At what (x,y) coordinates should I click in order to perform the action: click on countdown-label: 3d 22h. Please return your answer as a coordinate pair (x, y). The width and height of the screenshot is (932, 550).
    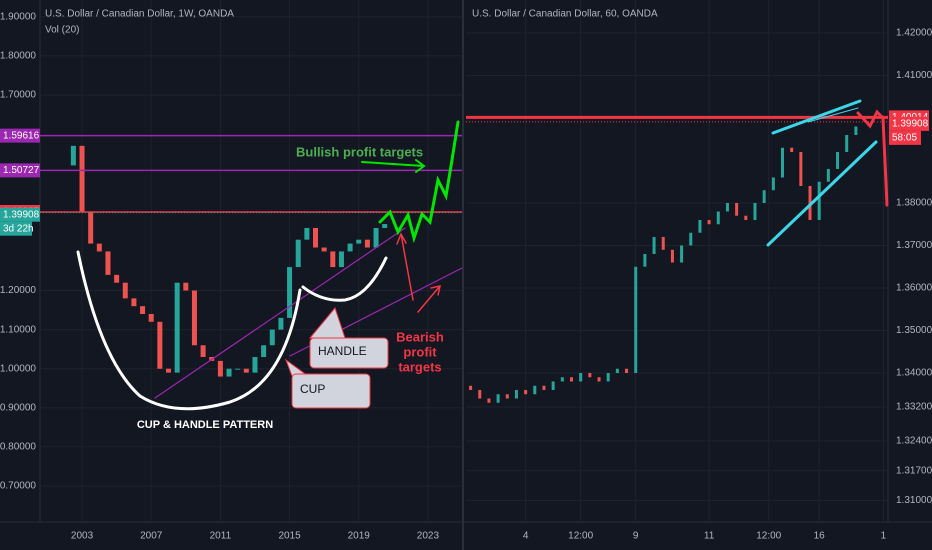
    Looking at the image, I should click on (18, 228).